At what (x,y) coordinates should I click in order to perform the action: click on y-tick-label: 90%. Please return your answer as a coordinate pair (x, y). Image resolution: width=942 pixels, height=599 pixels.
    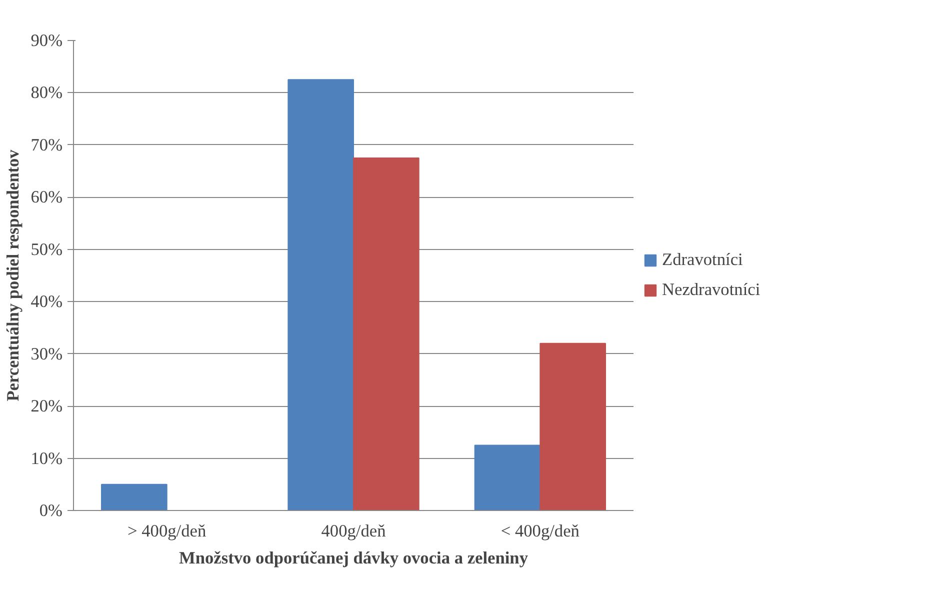
    Looking at the image, I should click on (46, 40).